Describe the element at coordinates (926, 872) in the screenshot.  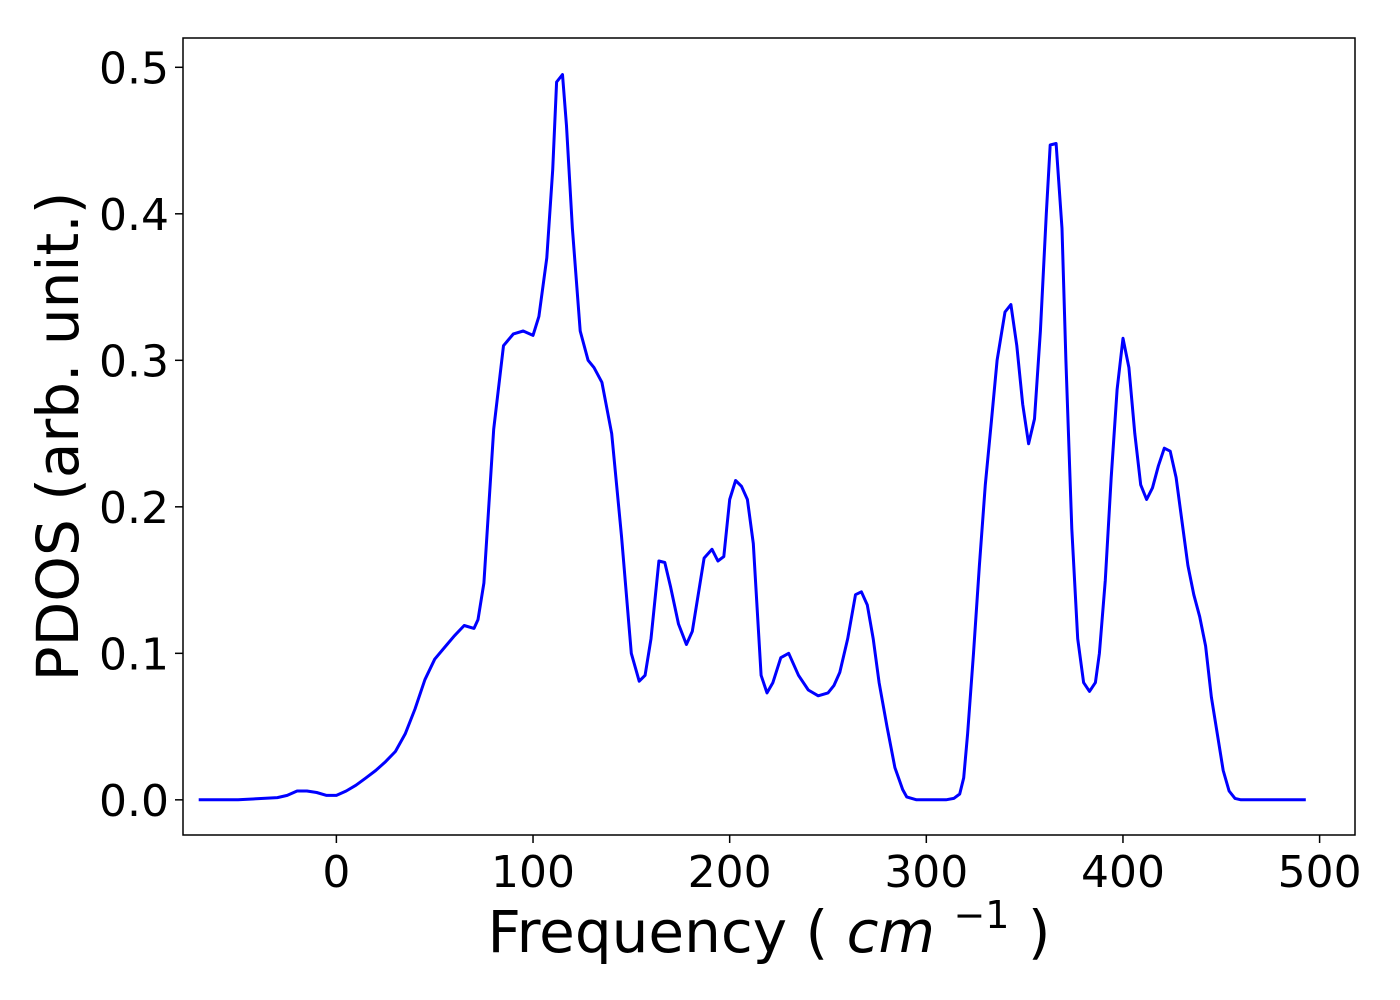
I see `x-tick-label: 300` at that location.